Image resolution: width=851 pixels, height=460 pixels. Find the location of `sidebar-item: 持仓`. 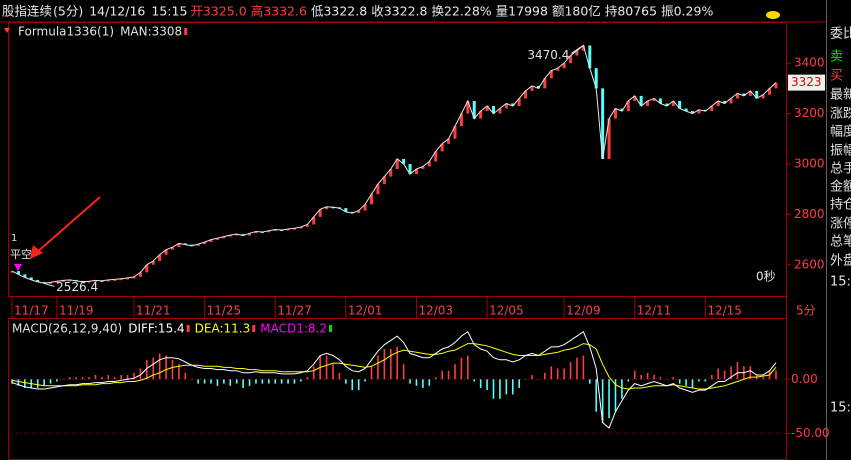

sidebar-item: 持仓 is located at coordinates (840, 205).